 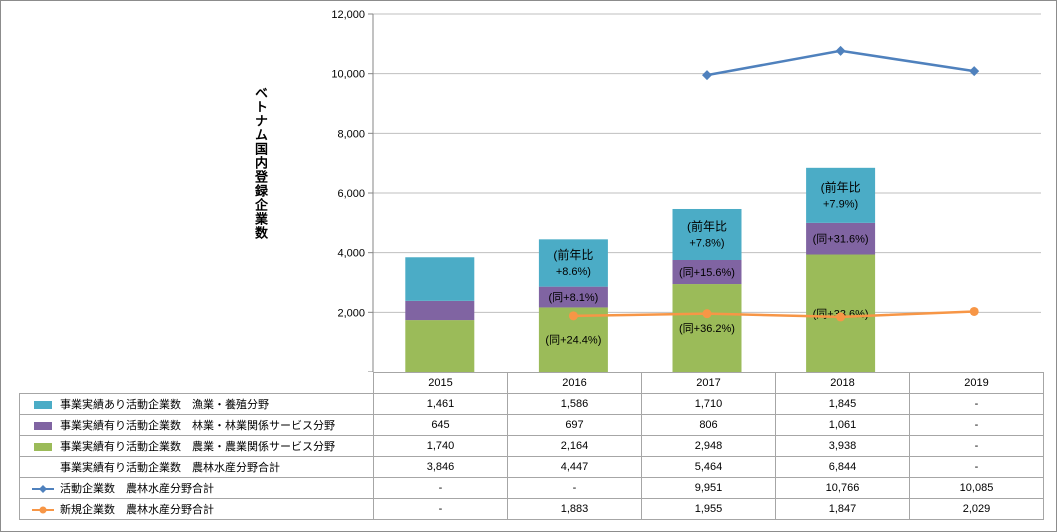 What do you see at coordinates (708, 404) in the screenshot?
I see `table-cell-value: 1,710` at bounding box center [708, 404].